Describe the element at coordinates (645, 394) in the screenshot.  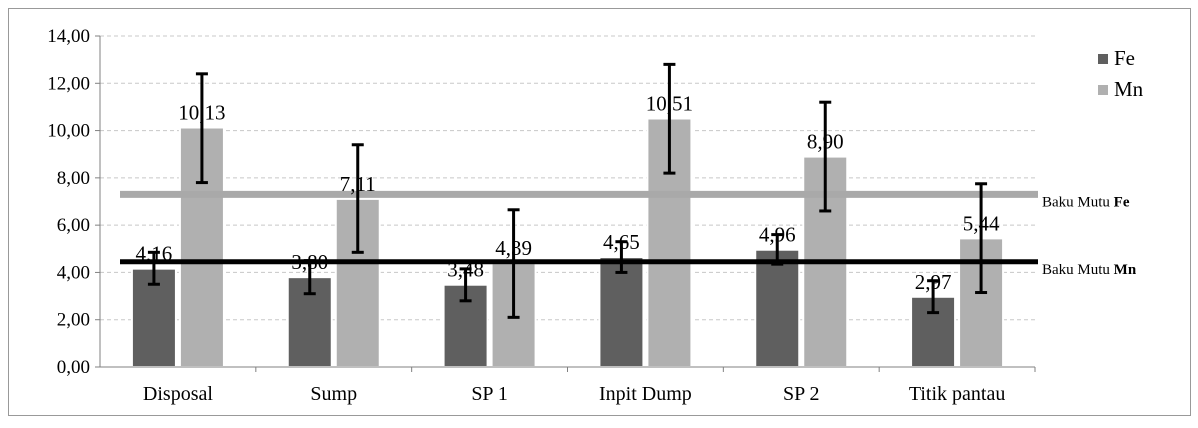
I see `x-category-label: Inpit Dump` at that location.